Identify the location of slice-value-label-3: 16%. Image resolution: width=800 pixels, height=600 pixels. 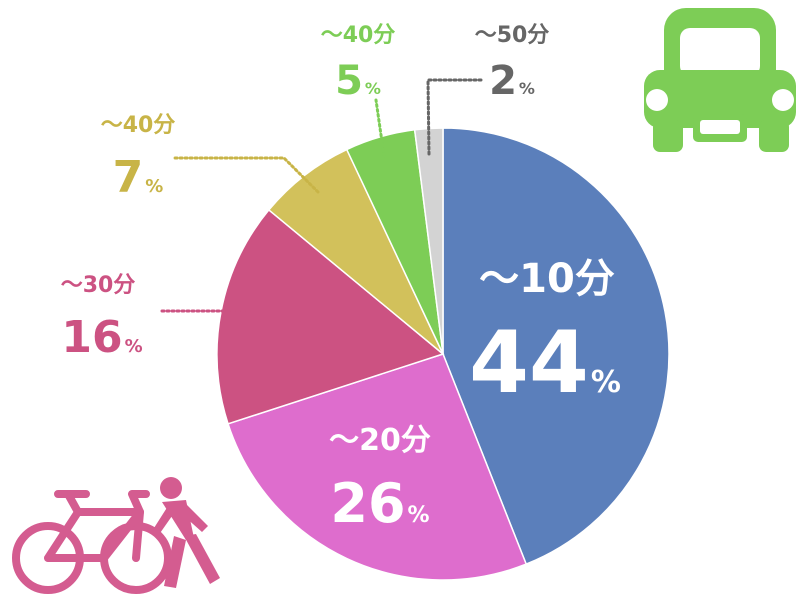
(101, 337).